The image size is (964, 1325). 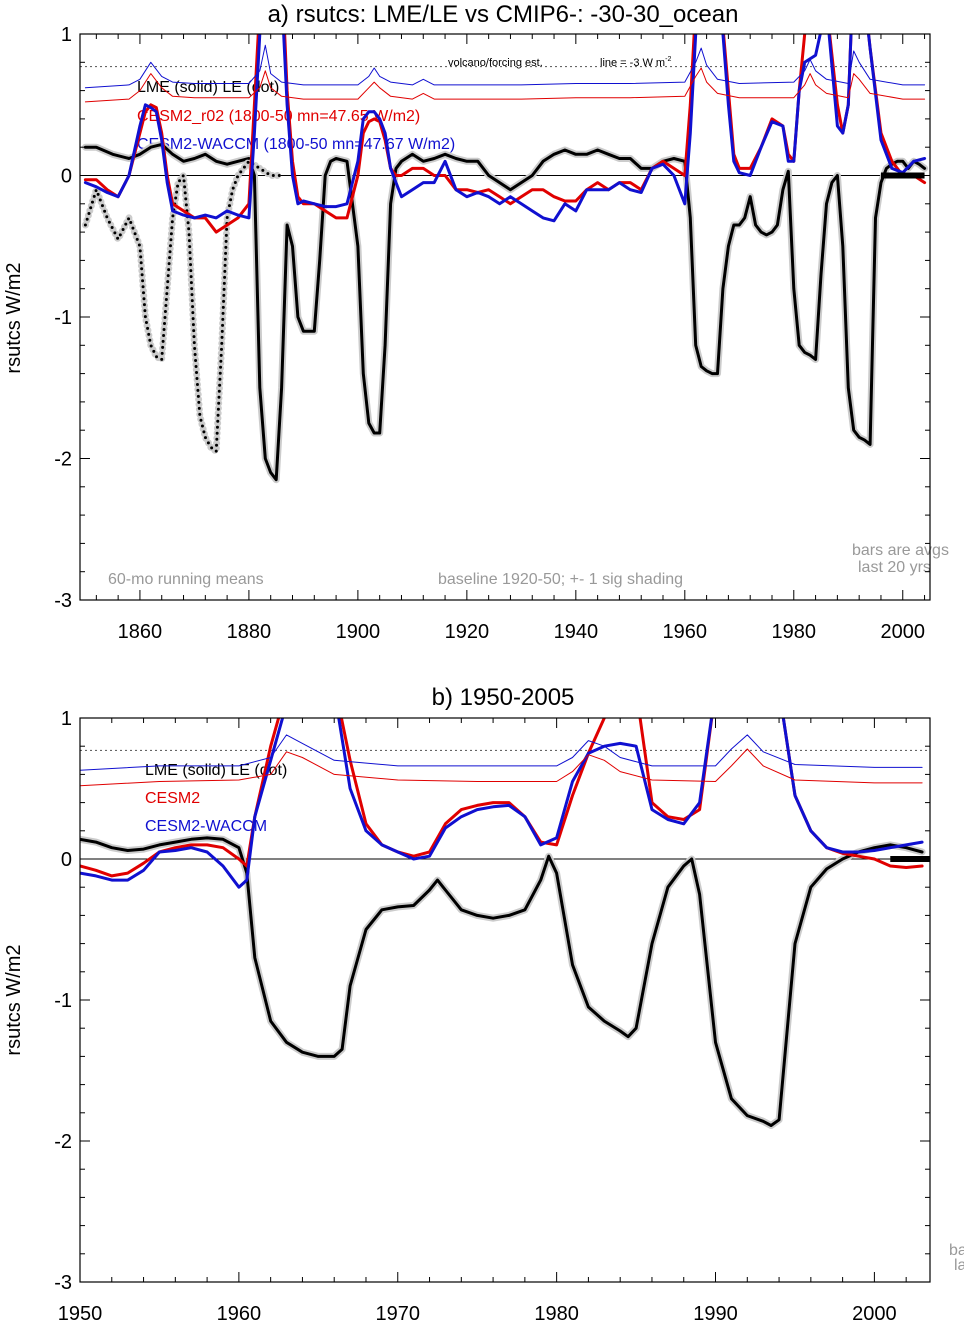 I want to click on panel-a-ytick-label: -1, so click(x=63, y=318).